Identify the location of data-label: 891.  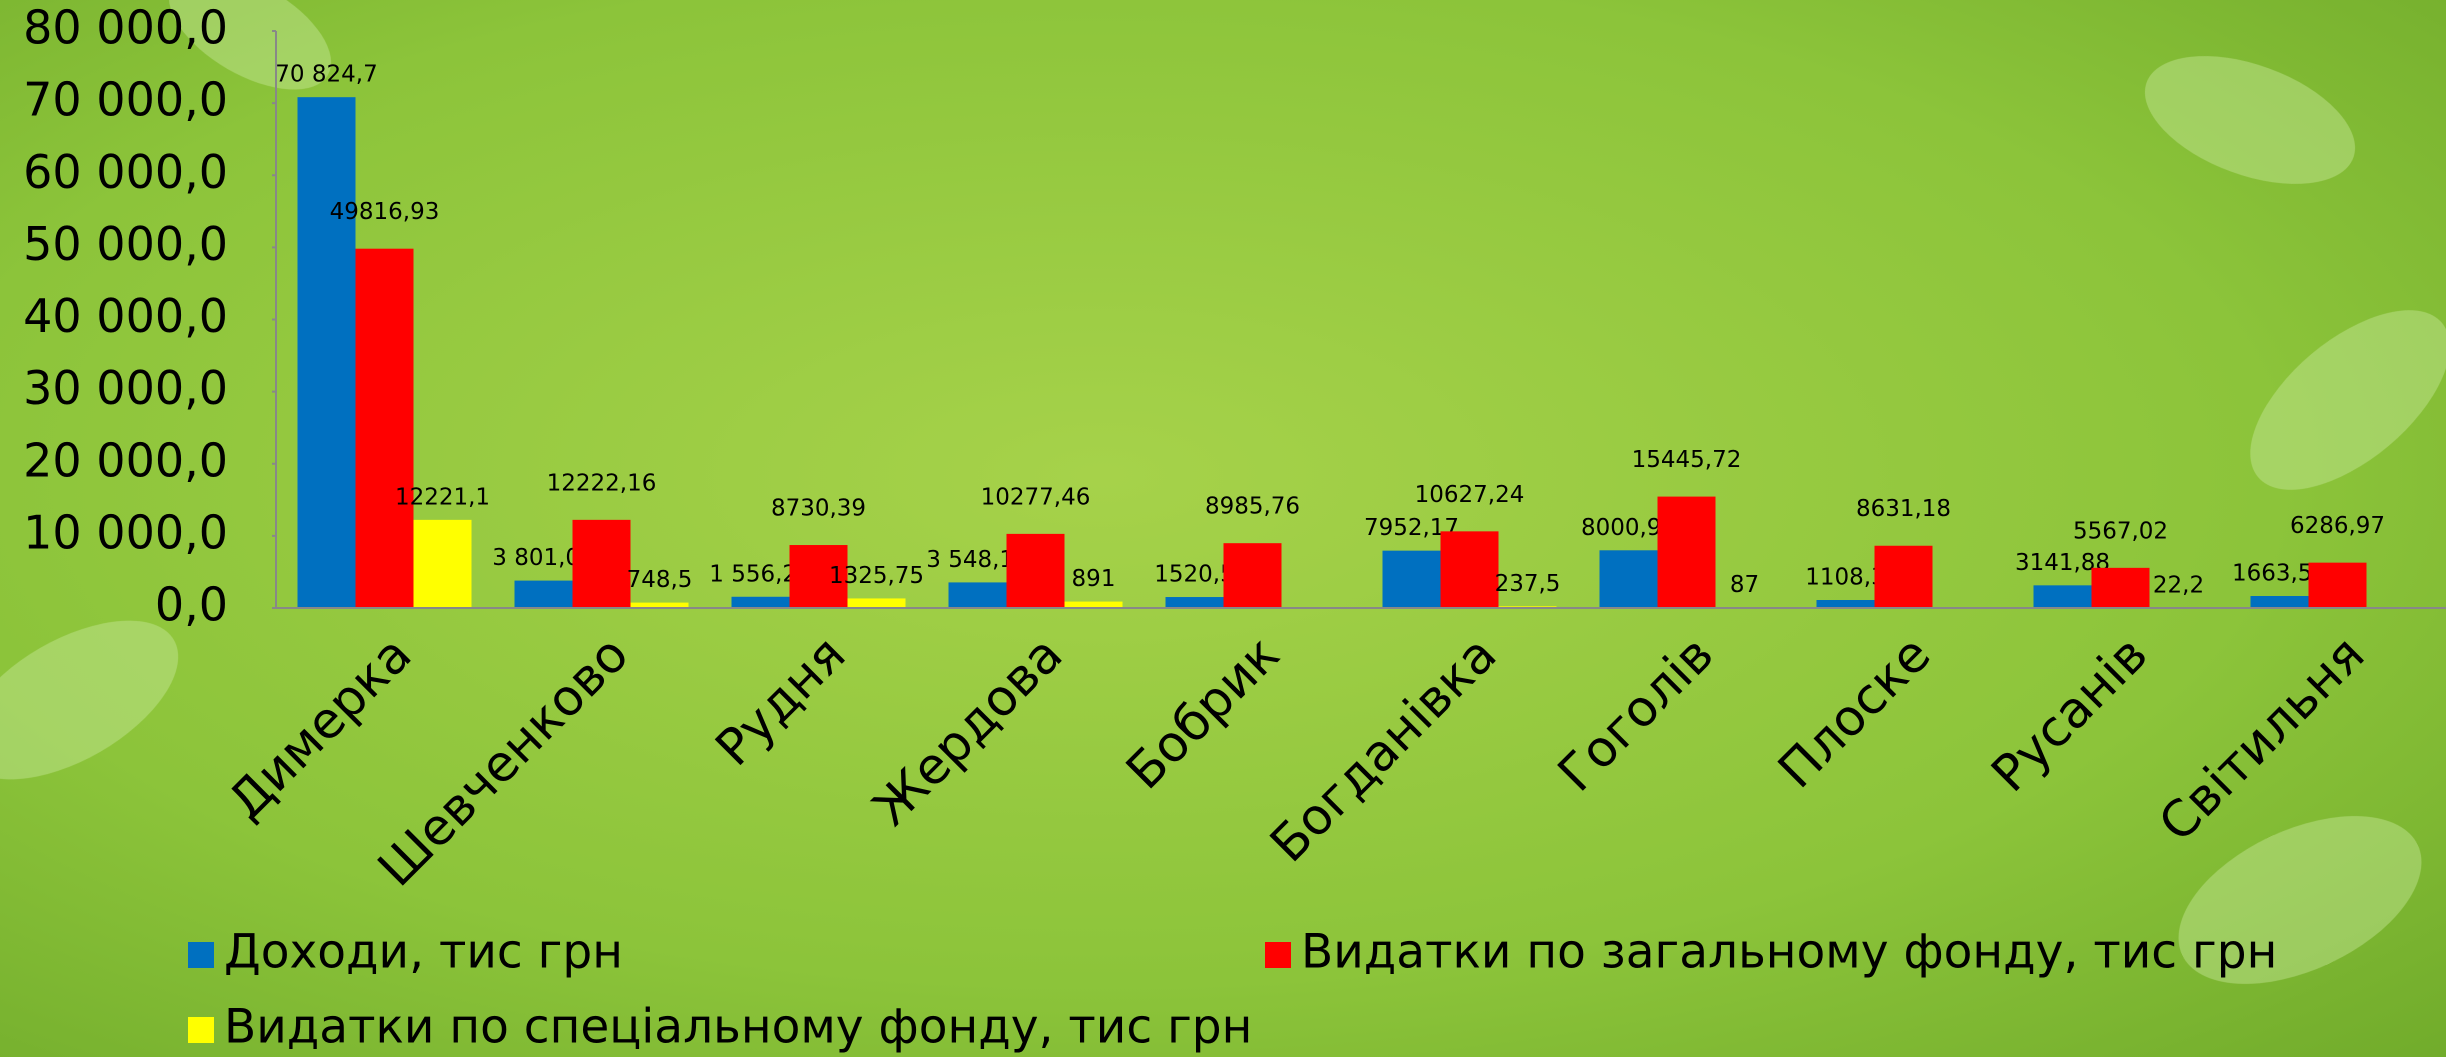
(1094, 579).